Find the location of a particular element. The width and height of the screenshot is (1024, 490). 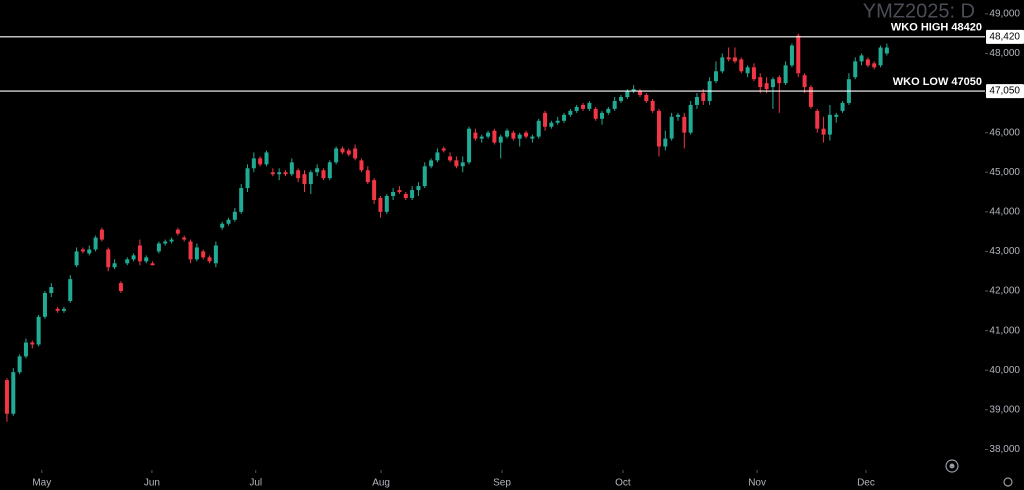

icon-lock is located at coordinates (952, 466).